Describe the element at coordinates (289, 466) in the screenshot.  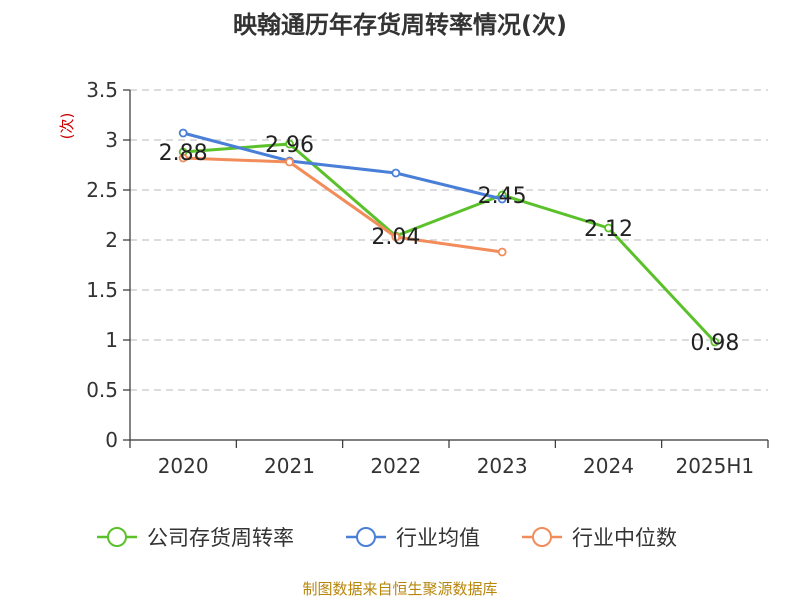
I see `x-tick-label: 2021` at that location.